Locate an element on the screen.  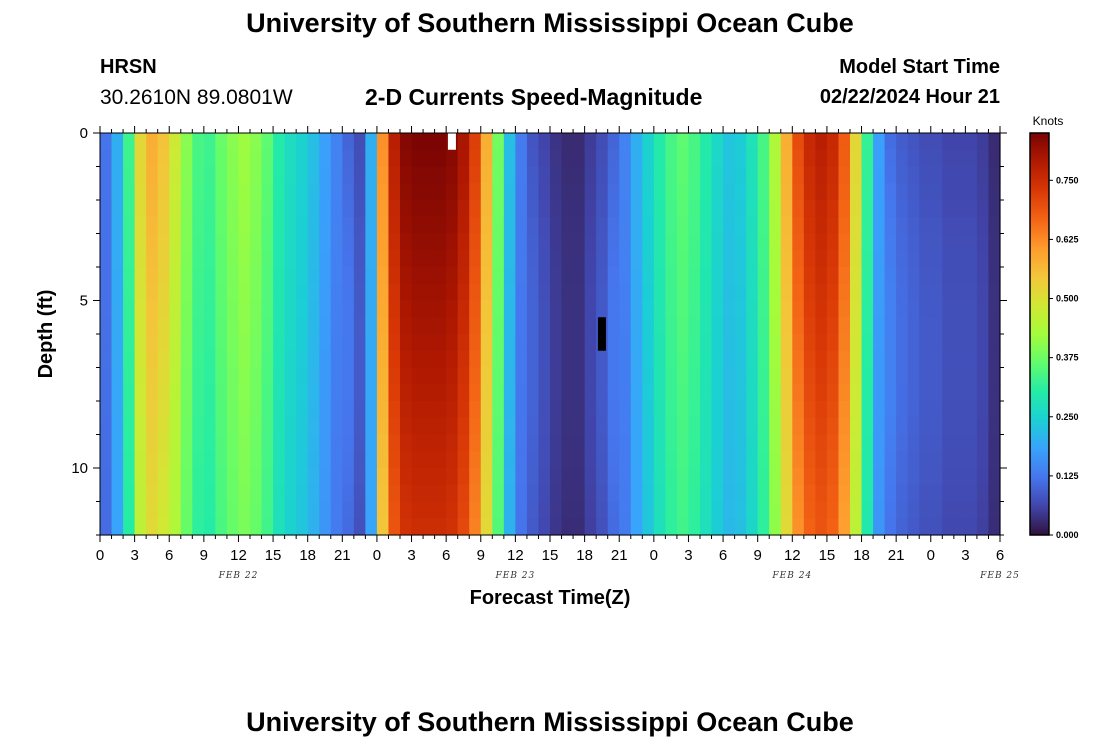
x-tick-label: 18 is located at coordinates (861, 555).